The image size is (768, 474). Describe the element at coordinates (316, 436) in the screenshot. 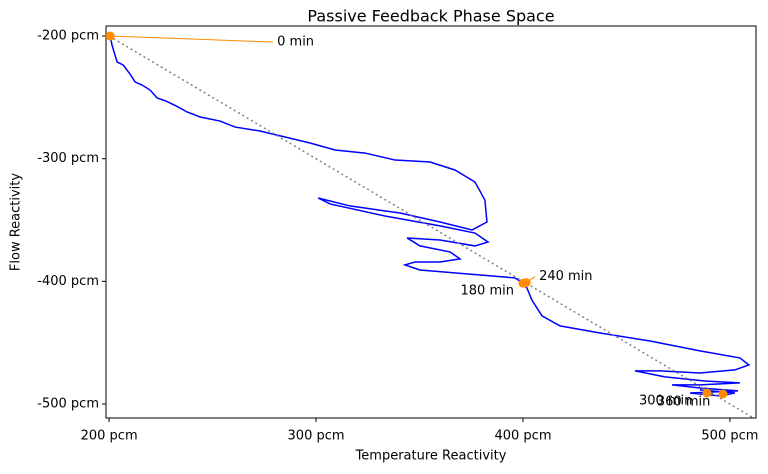

I see `x-tick-label: 300 pcm` at that location.